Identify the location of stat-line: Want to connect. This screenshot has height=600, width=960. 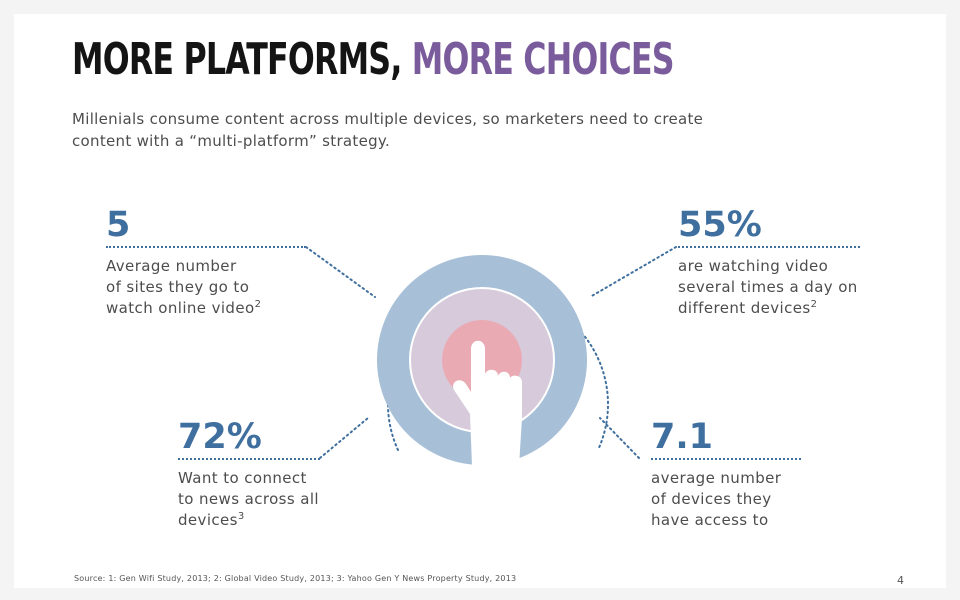
(242, 478).